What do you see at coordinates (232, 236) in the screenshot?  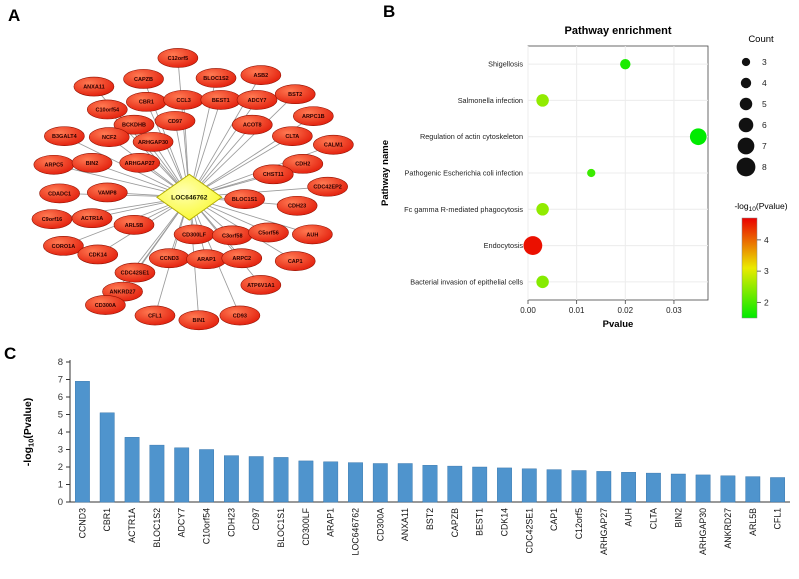 I see `network-node-label: C3orf58` at bounding box center [232, 236].